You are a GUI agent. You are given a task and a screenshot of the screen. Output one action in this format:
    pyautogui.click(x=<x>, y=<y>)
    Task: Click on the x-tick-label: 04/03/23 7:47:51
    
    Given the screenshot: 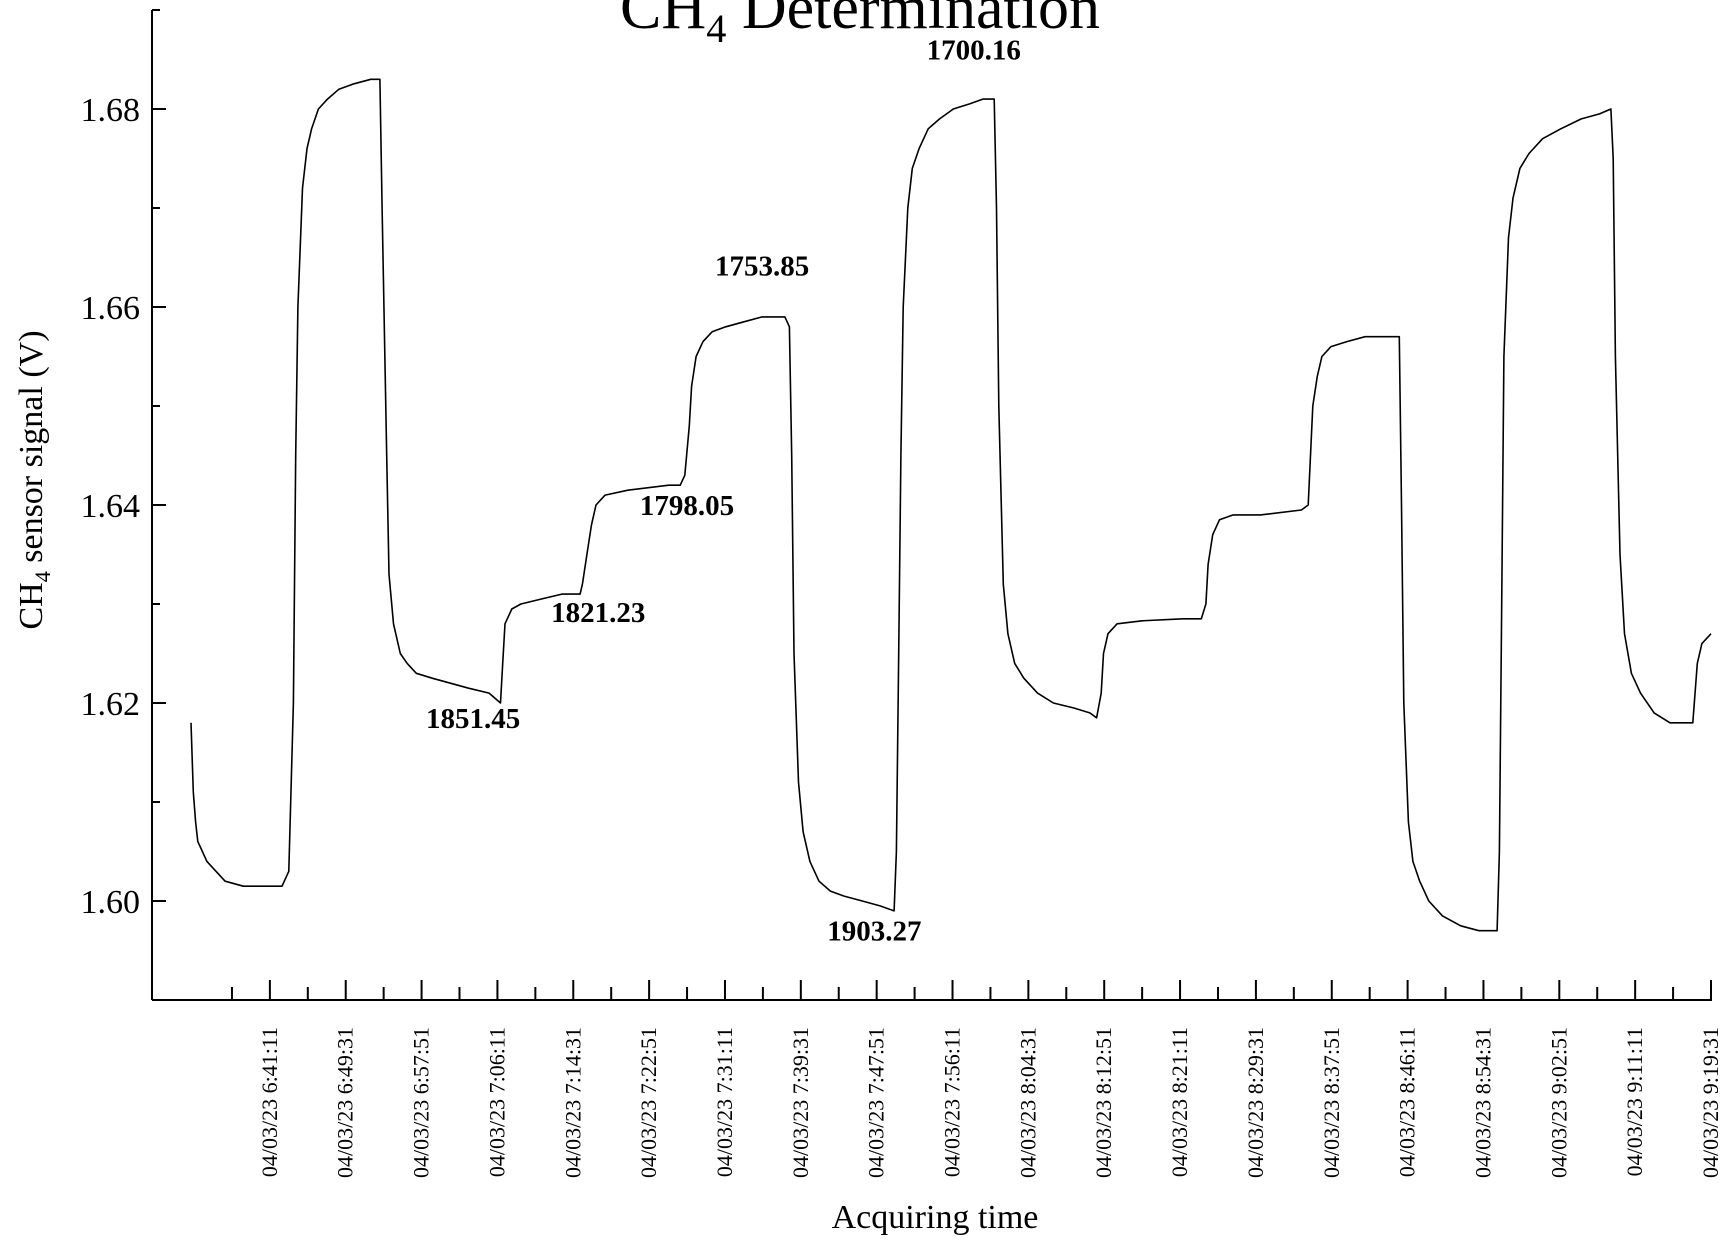 What is the action you would take?
    pyautogui.click(x=876, y=1102)
    